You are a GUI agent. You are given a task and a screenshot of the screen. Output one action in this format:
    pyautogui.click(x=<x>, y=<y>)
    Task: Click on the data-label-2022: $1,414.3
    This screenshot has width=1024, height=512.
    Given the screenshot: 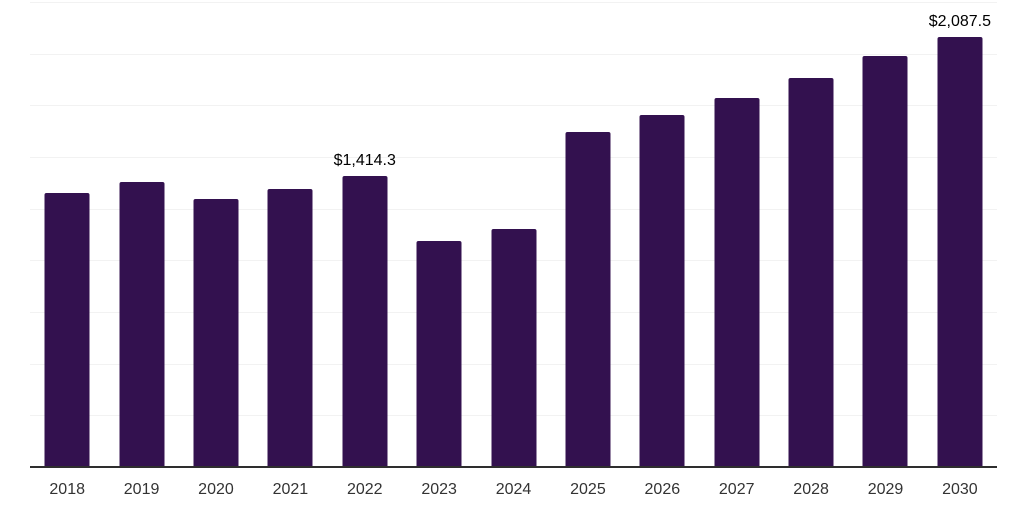 What is the action you would take?
    pyautogui.click(x=364, y=160)
    